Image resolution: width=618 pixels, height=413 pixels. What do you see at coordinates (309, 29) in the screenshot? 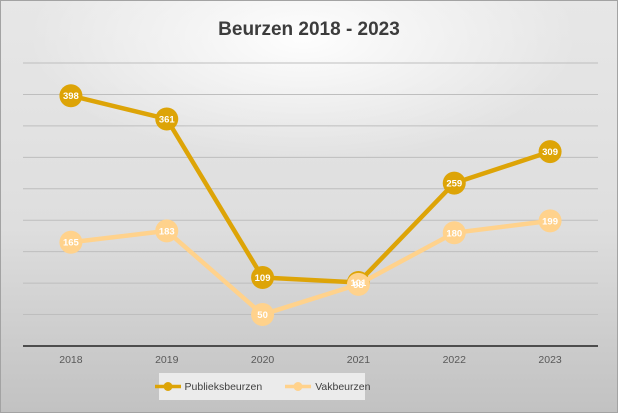
I see `chart-title: Beurzen 2018 - 2023` at bounding box center [309, 29].